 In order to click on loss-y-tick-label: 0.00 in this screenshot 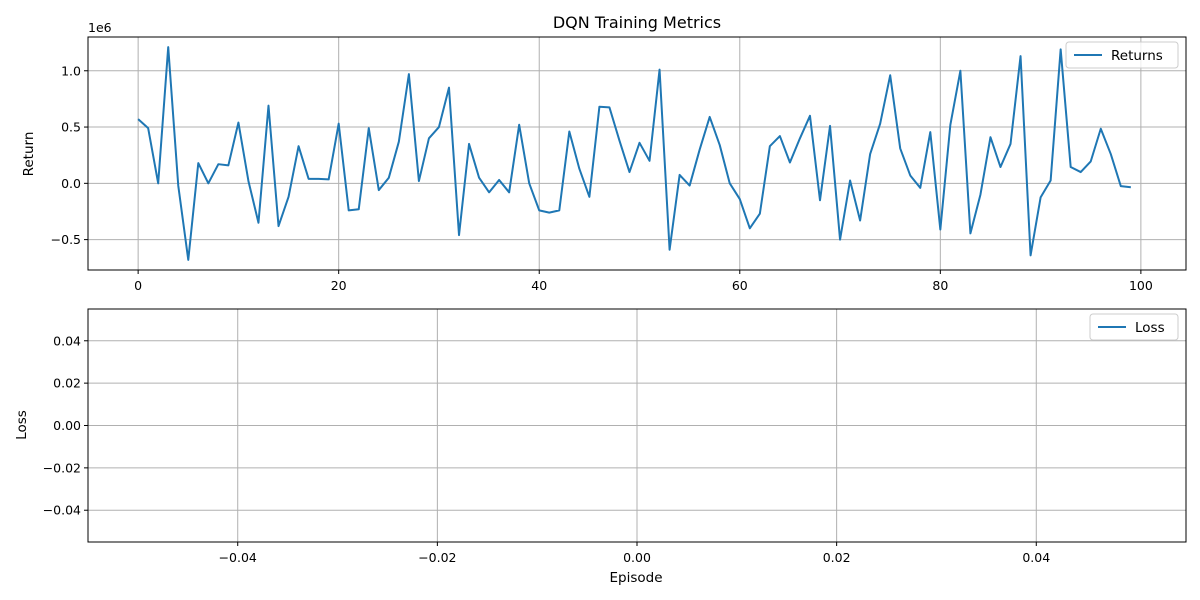, I will do `click(67, 425)`.